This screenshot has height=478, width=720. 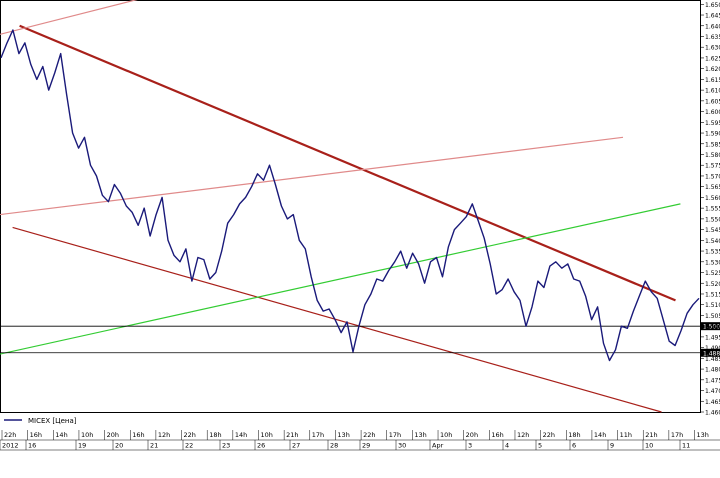 I want to click on y-tick-label: 1.545, so click(x=712, y=230).